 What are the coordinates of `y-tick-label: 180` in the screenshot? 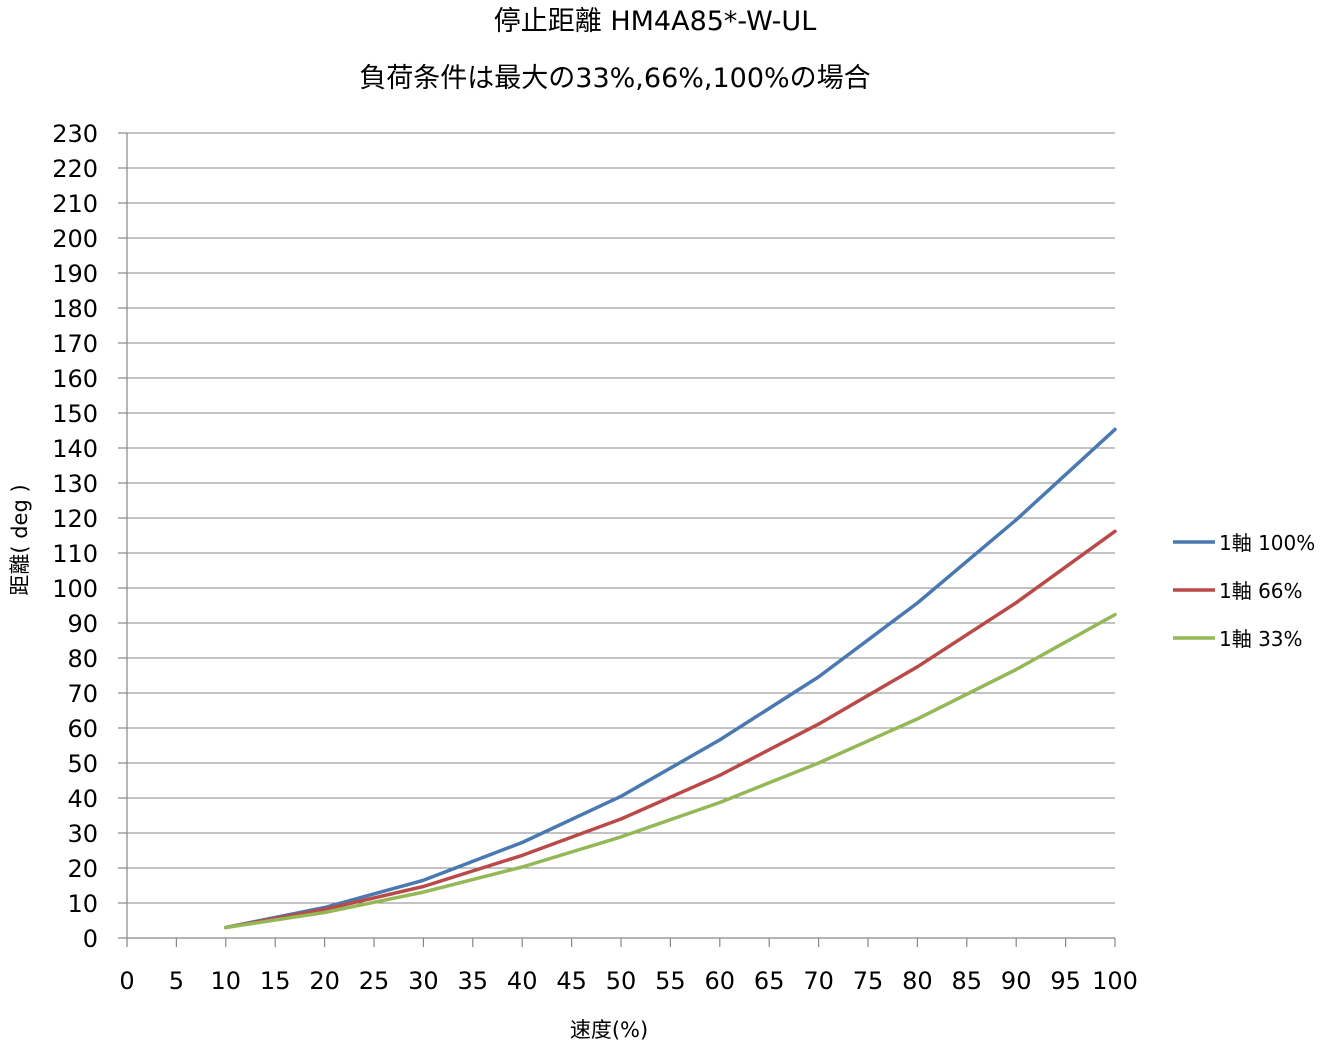 It's located at (75, 309).